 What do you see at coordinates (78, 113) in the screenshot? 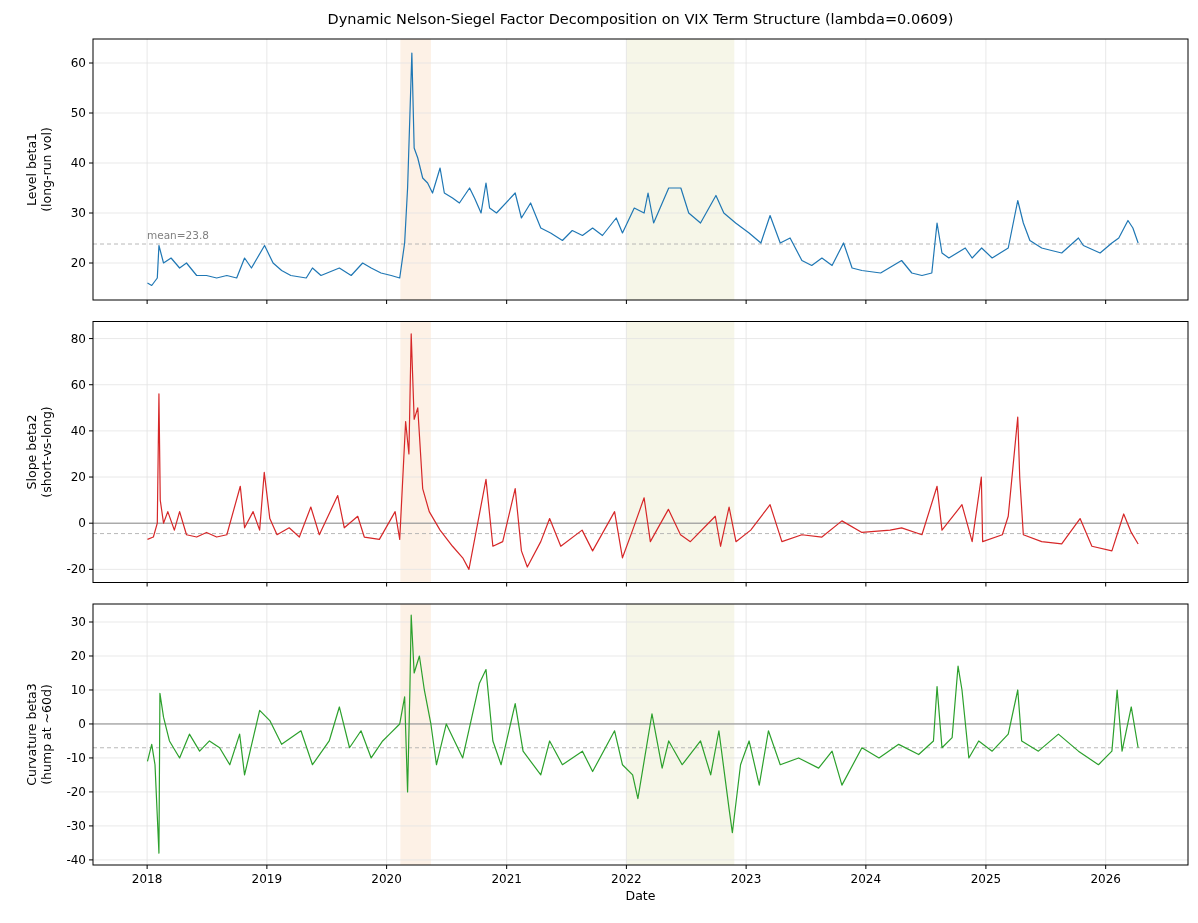
I see `y-tick-label: 50` at bounding box center [78, 113].